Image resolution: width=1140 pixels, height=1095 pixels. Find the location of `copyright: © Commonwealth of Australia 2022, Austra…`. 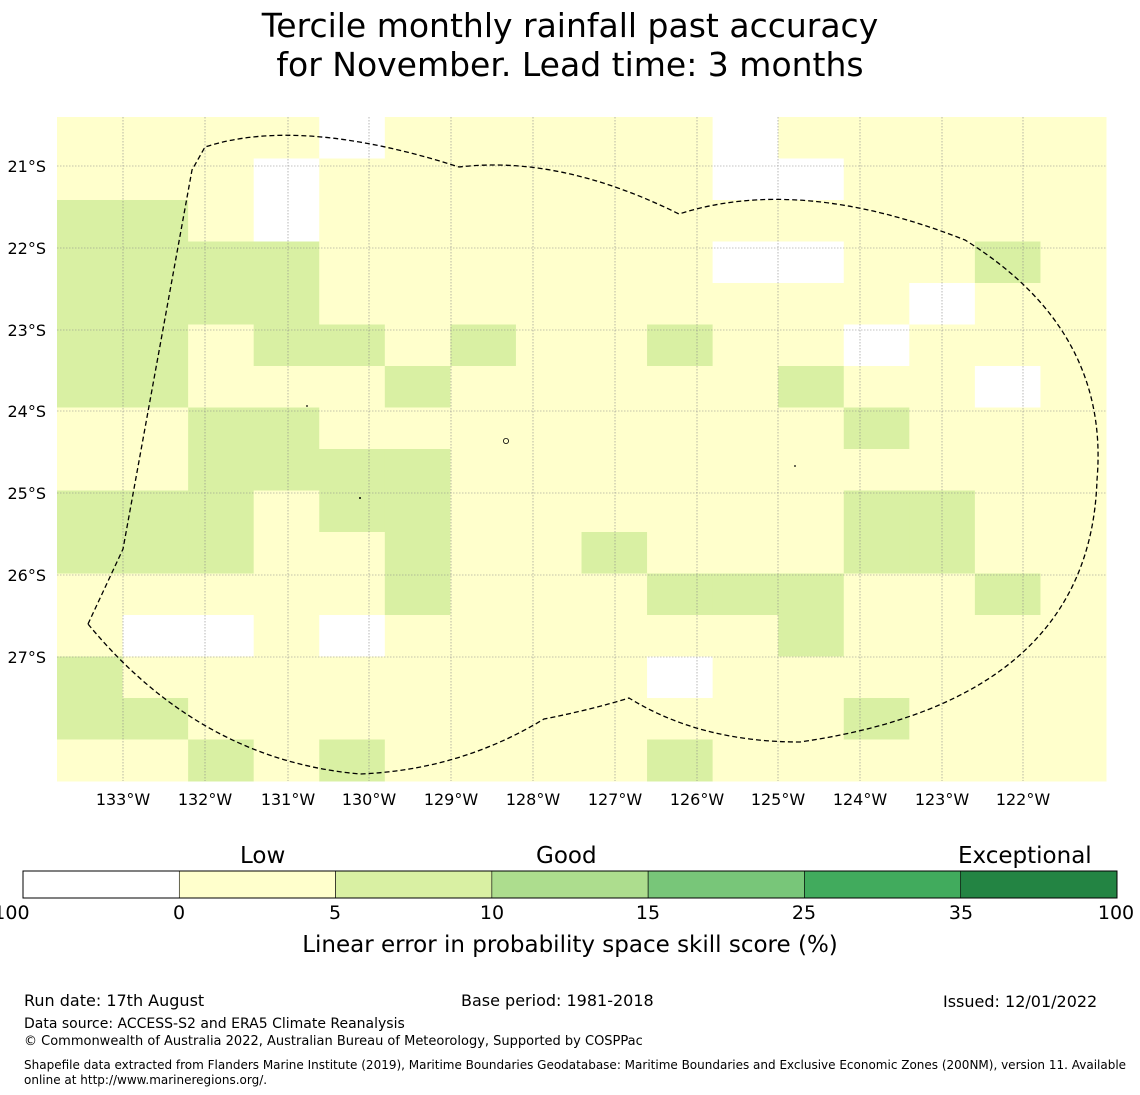

copyright: © Commonwealth of Australia 2022, Austra… is located at coordinates (333, 1041).